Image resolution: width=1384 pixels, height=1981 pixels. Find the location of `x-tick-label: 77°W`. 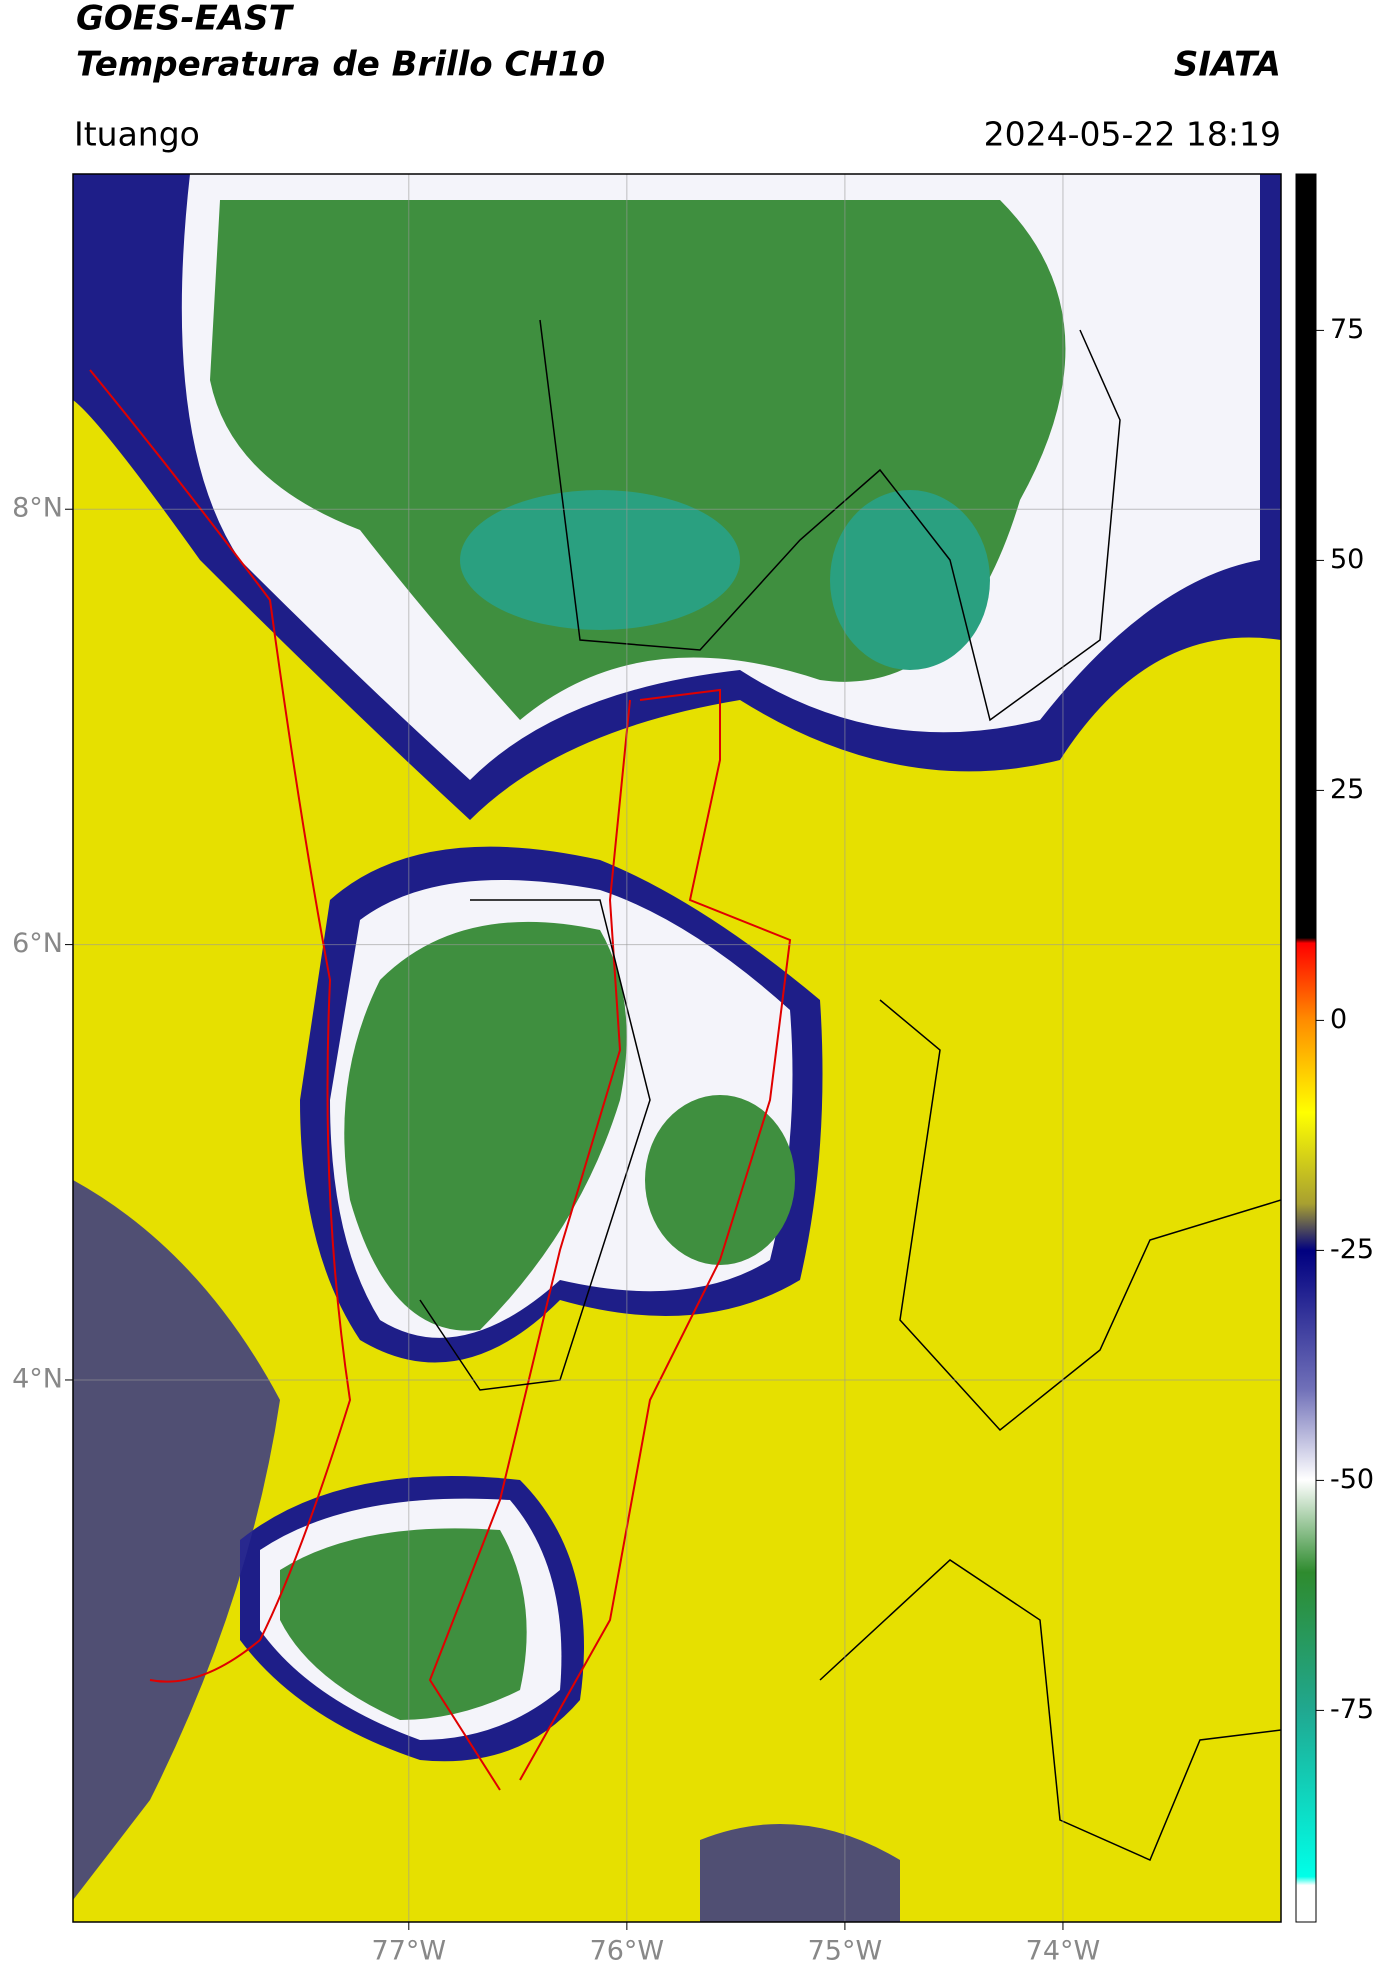

x-tick-label: 77°W is located at coordinates (409, 1951).